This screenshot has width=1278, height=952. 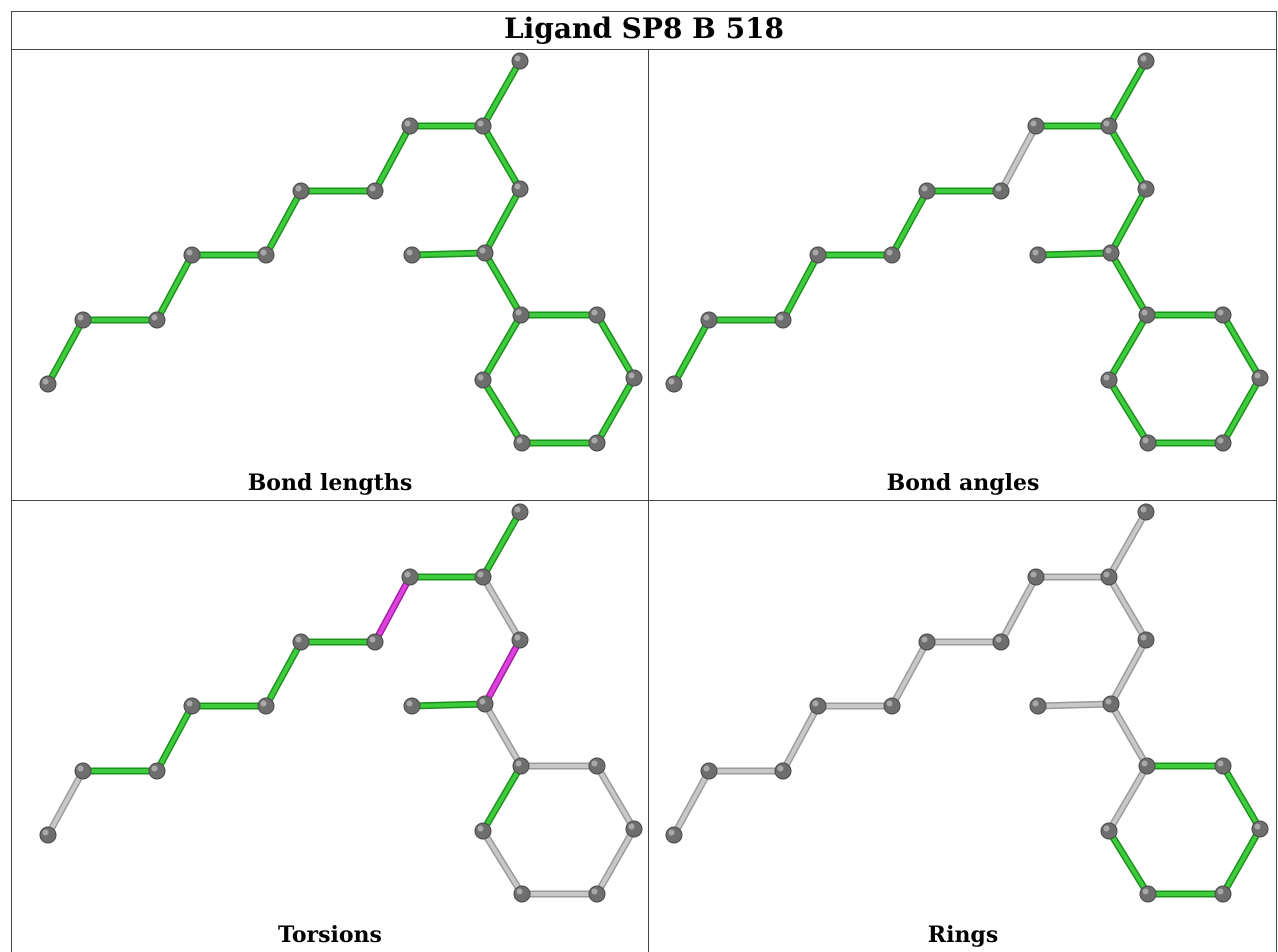 What do you see at coordinates (963, 483) in the screenshot?
I see `caption-bond-angles: Bond angles` at bounding box center [963, 483].